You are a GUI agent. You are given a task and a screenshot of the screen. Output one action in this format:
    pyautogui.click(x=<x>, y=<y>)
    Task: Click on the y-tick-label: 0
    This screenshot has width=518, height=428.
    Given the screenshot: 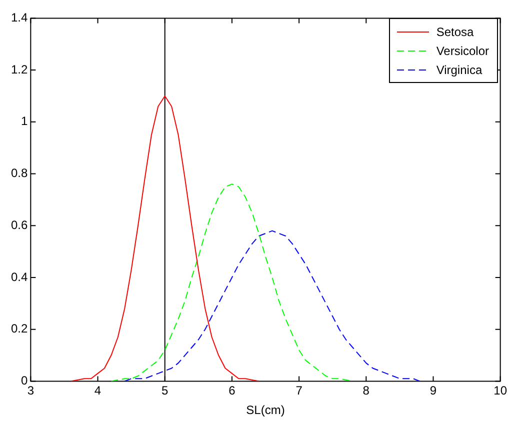 What is the action you would take?
    pyautogui.click(x=24, y=381)
    